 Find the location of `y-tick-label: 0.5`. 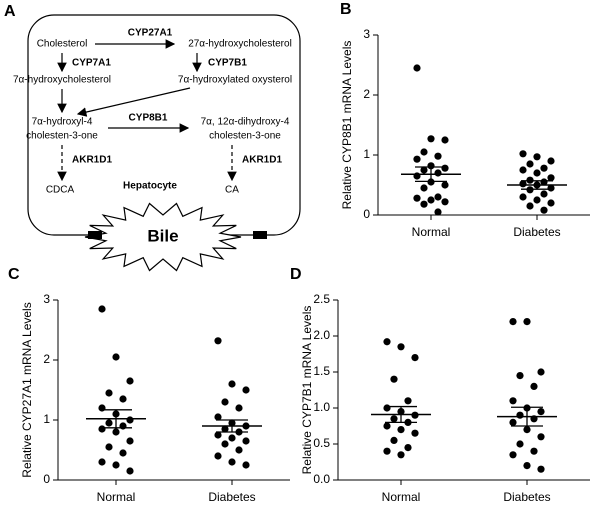

y-tick-label: 0.5 is located at coordinates (321, 443).